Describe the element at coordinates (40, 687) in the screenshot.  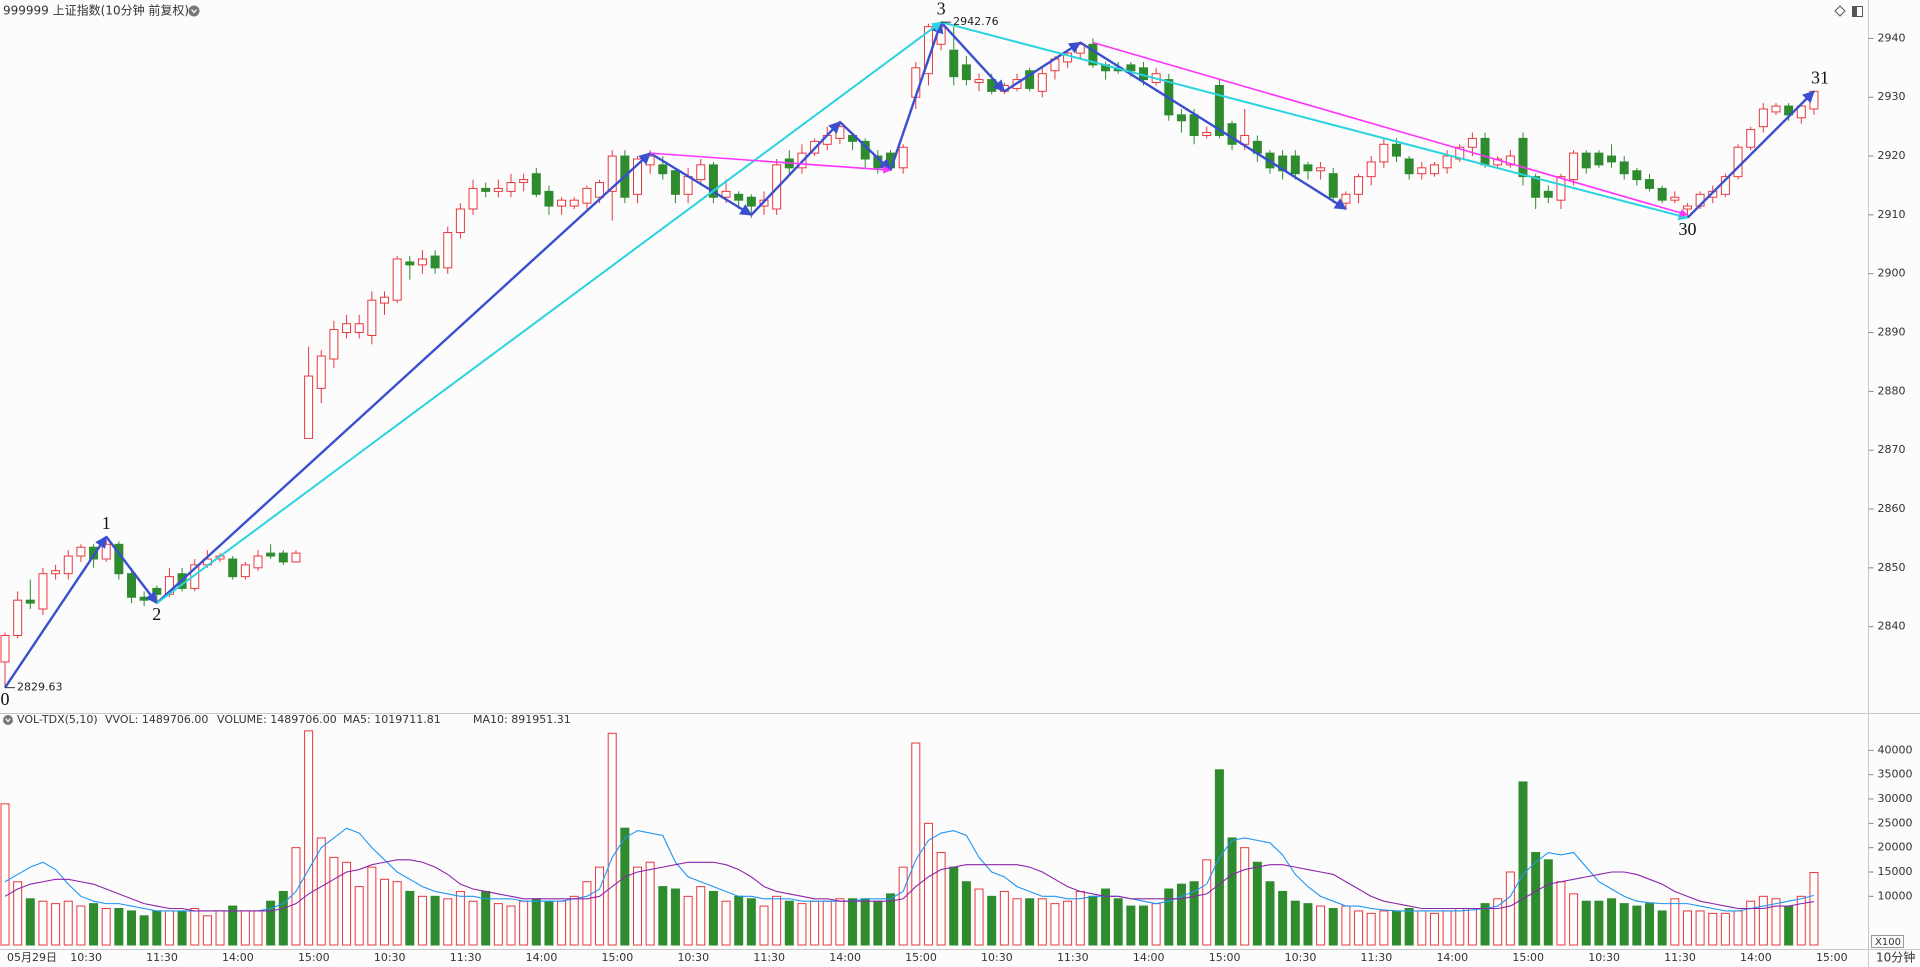
I see `price-mark-label: 2829.63` at that location.